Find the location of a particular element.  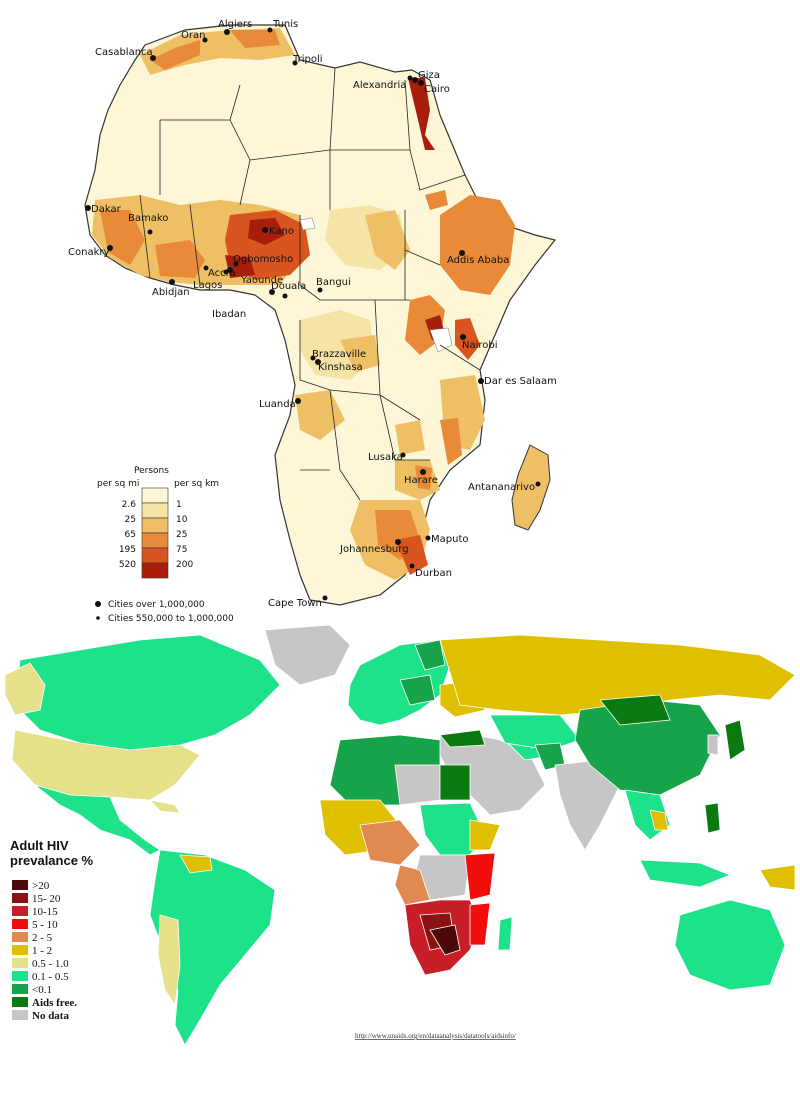

city-label: Oran is located at coordinates (193, 35).